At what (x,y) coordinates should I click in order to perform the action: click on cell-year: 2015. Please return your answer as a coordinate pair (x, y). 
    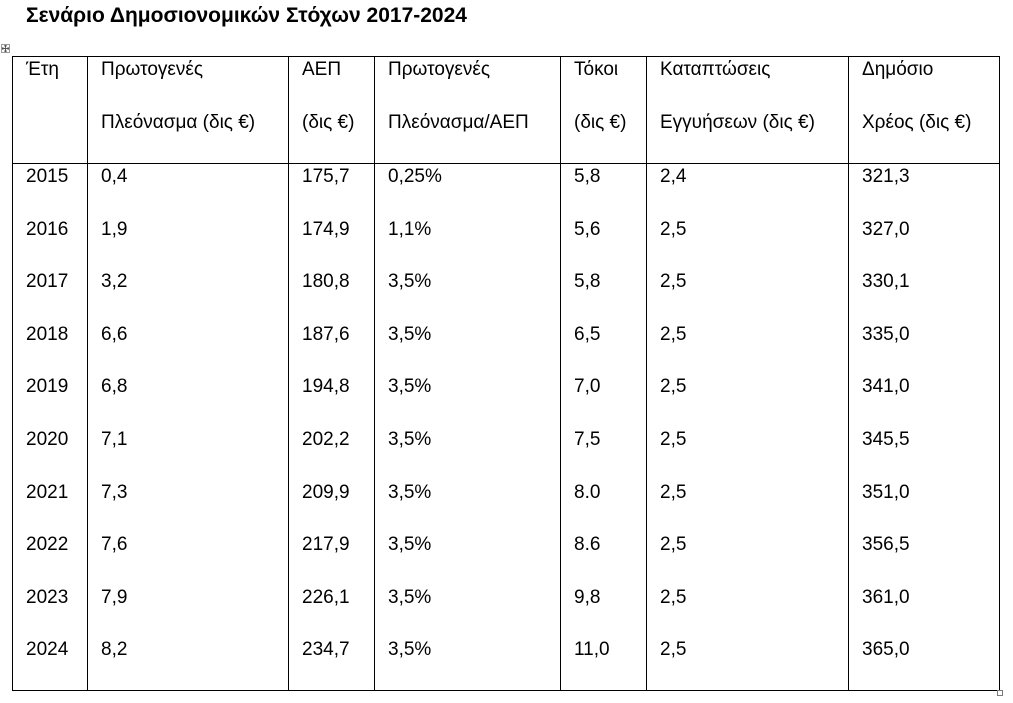
    Looking at the image, I should click on (50, 190).